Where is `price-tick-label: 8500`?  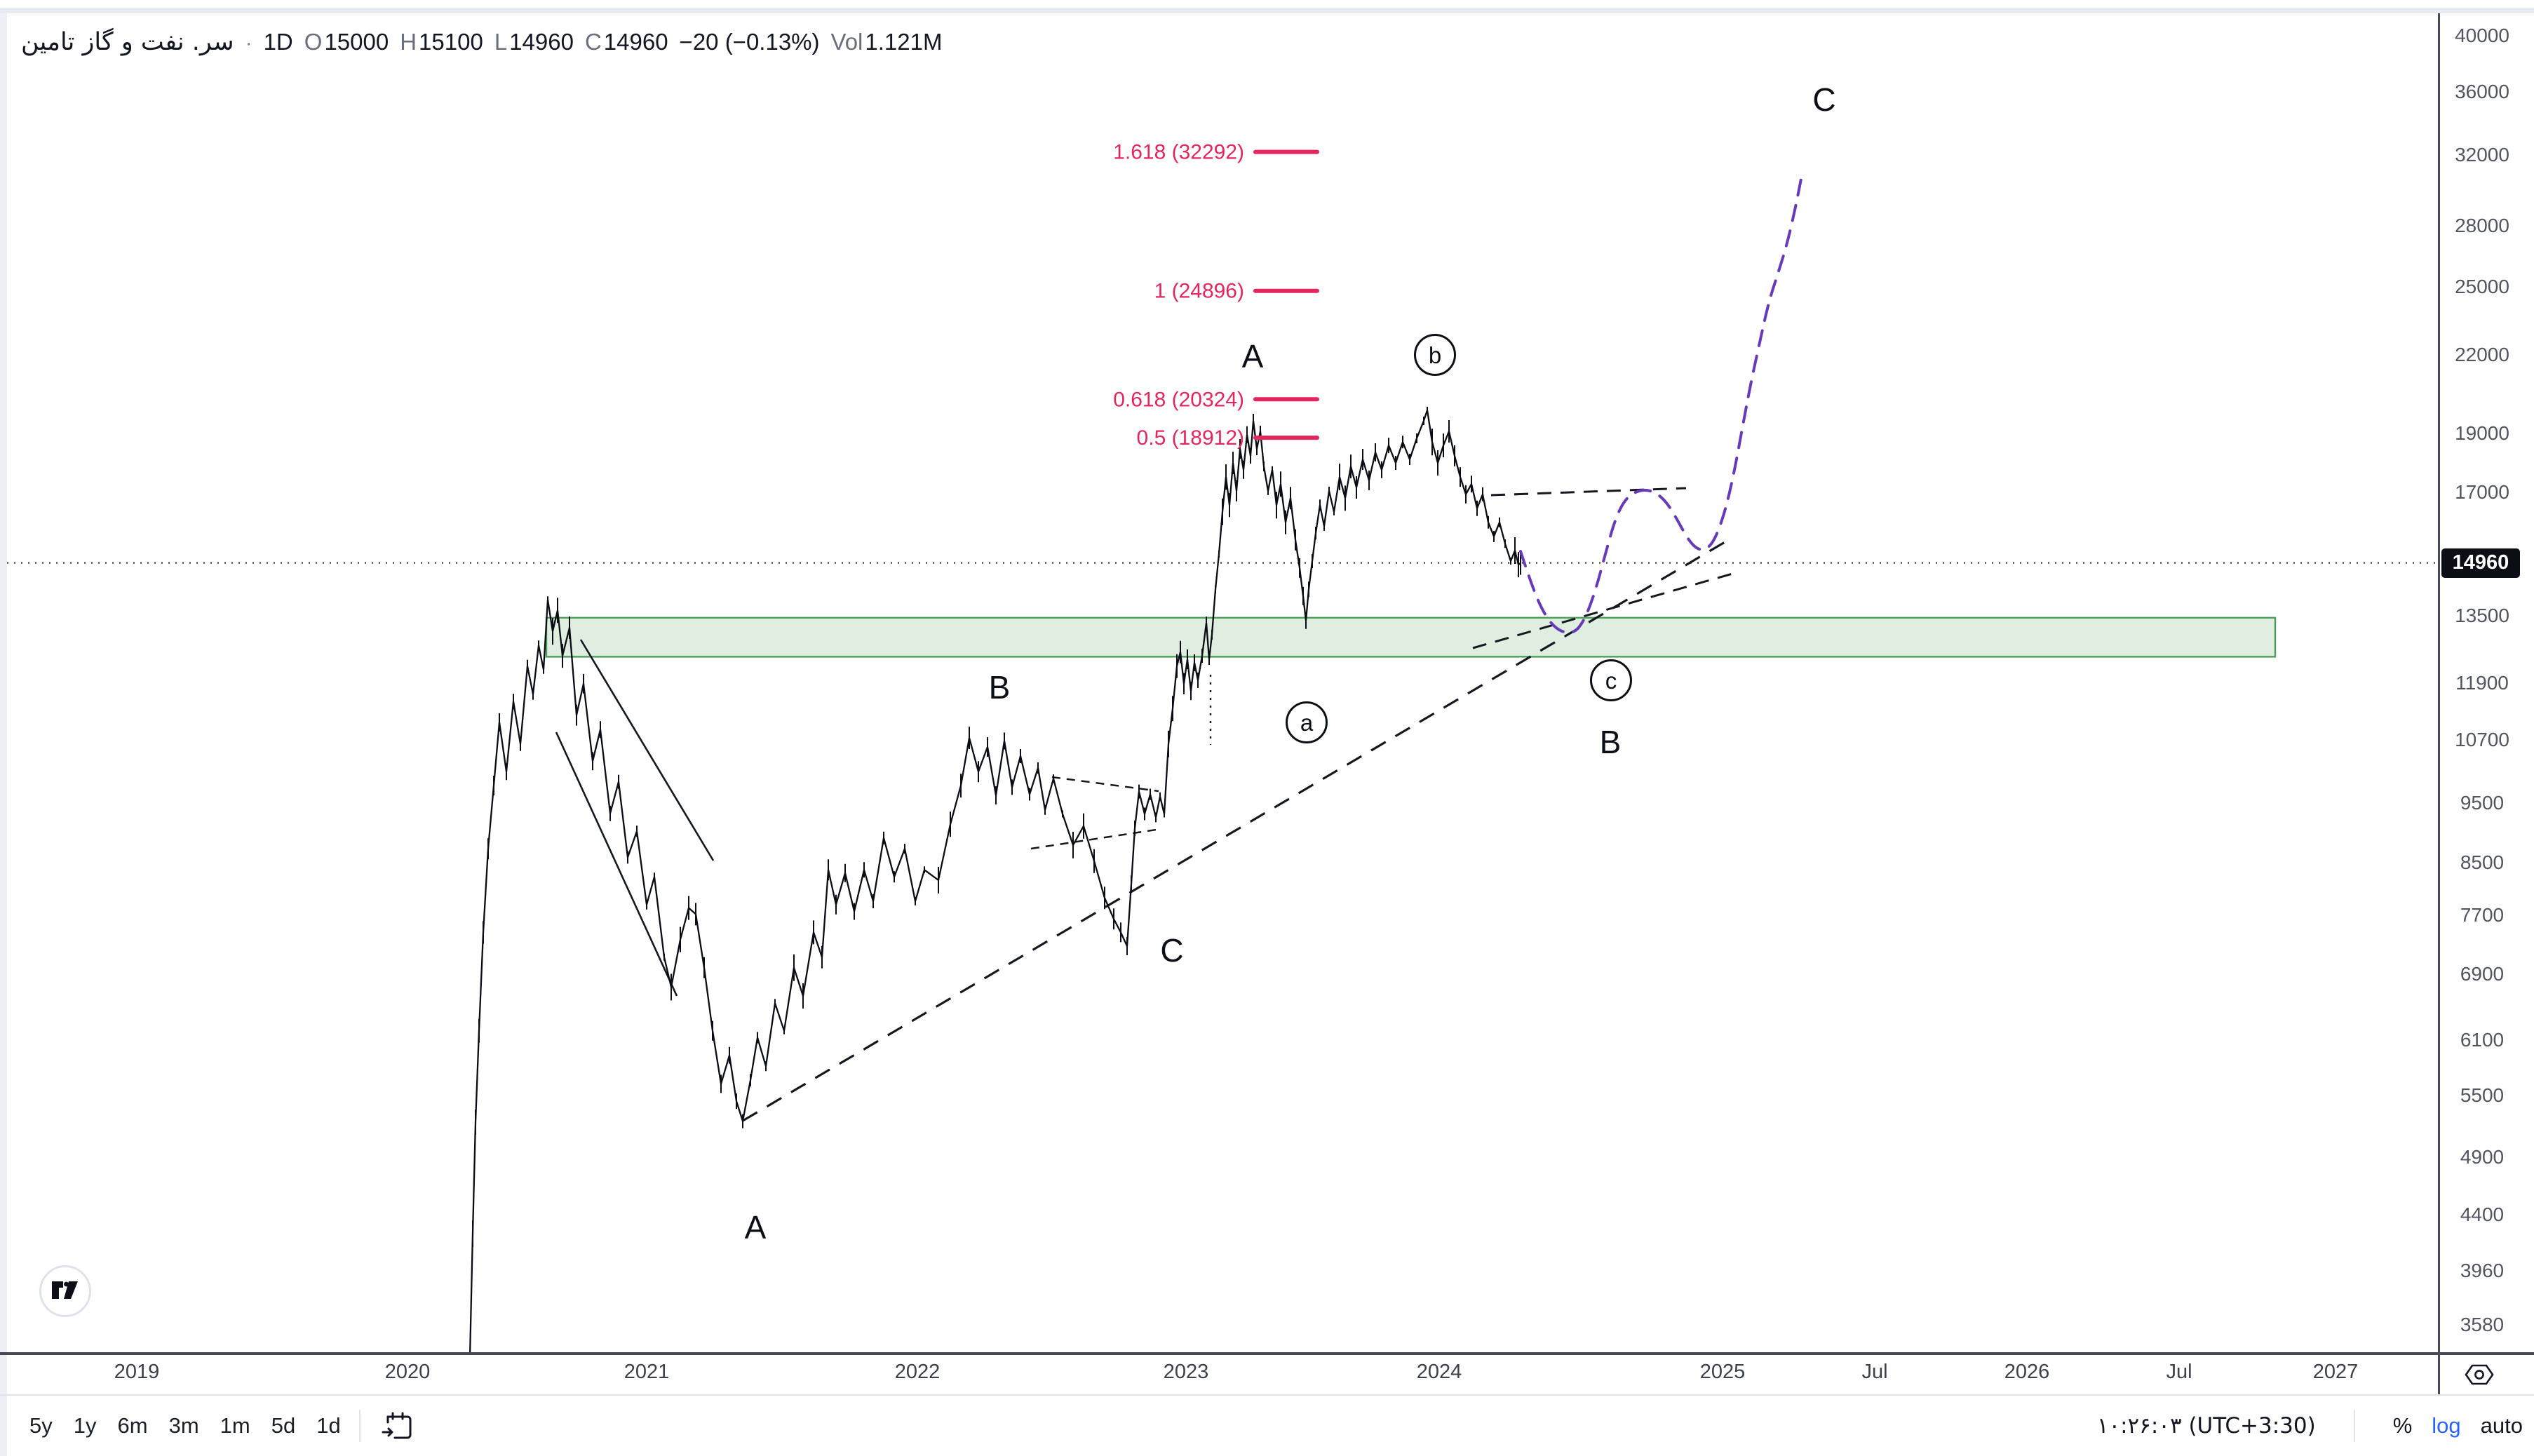 price-tick-label: 8500 is located at coordinates (2483, 862).